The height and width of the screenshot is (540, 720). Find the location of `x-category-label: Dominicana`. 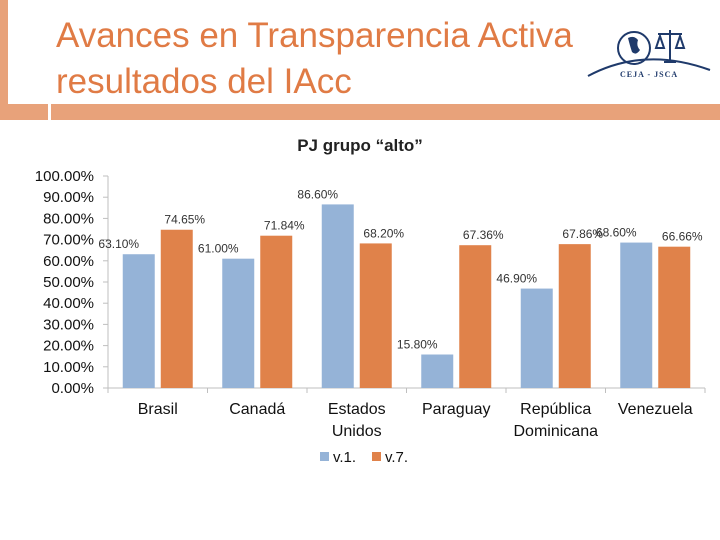

x-category-label: Dominicana is located at coordinates (556, 431).